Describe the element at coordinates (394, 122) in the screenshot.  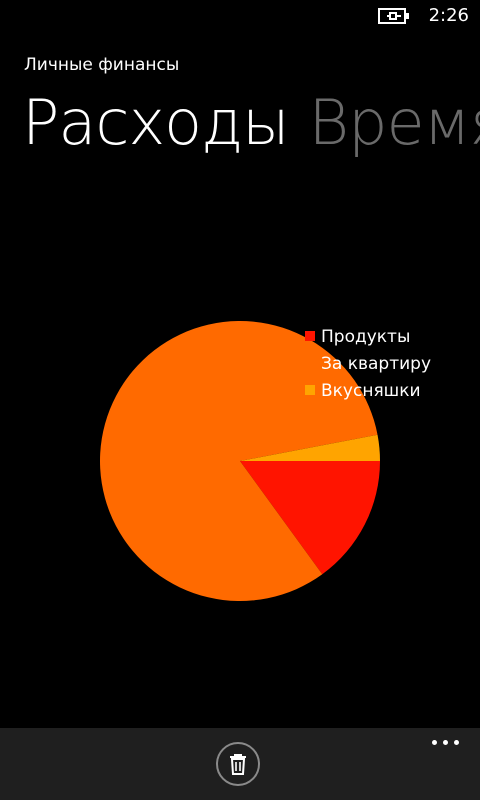
I see `pivot-header-time: Время` at that location.